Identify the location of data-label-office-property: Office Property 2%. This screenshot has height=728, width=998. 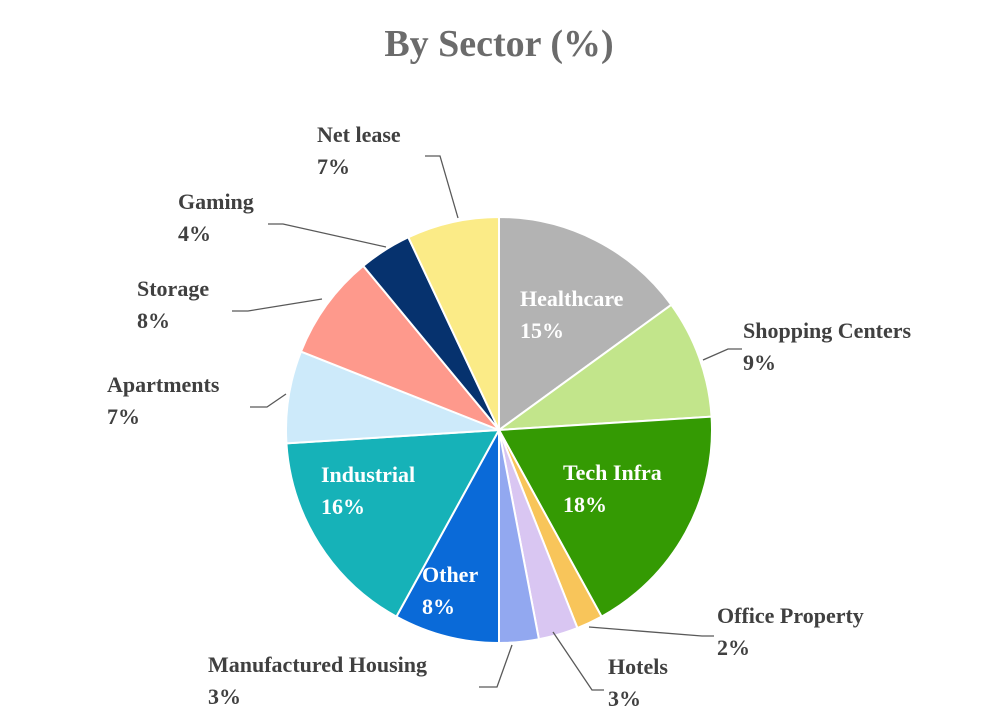
(790, 631).